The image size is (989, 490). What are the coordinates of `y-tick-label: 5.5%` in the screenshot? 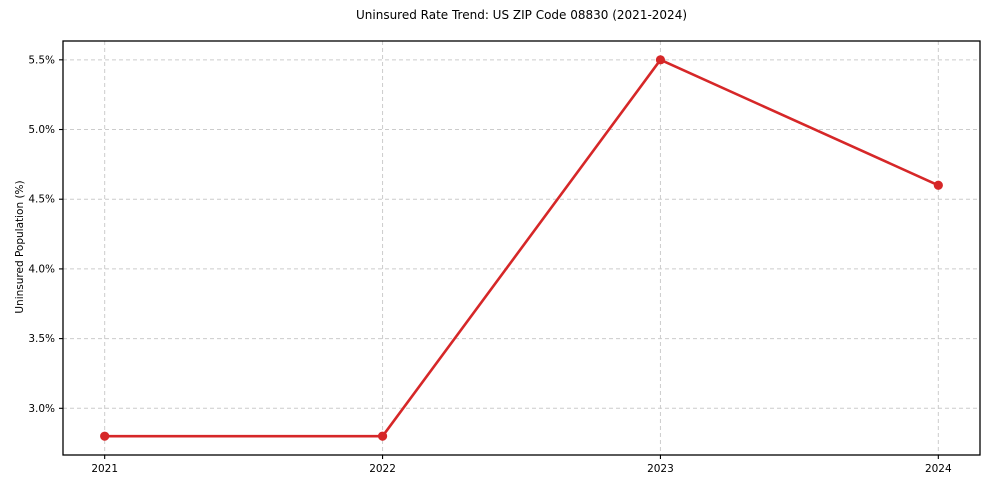 It's located at (41, 60).